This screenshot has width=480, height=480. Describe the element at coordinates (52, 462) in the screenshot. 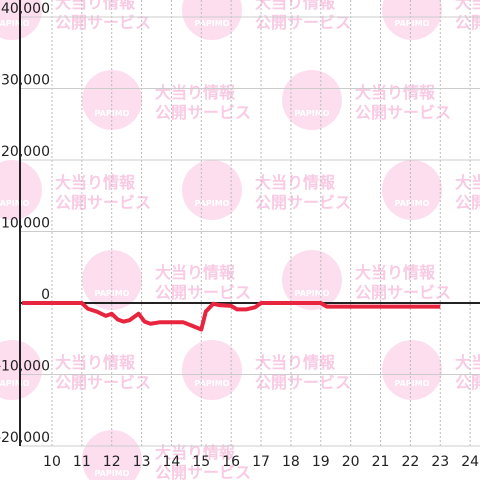

I see `x-tick-label: 10` at that location.